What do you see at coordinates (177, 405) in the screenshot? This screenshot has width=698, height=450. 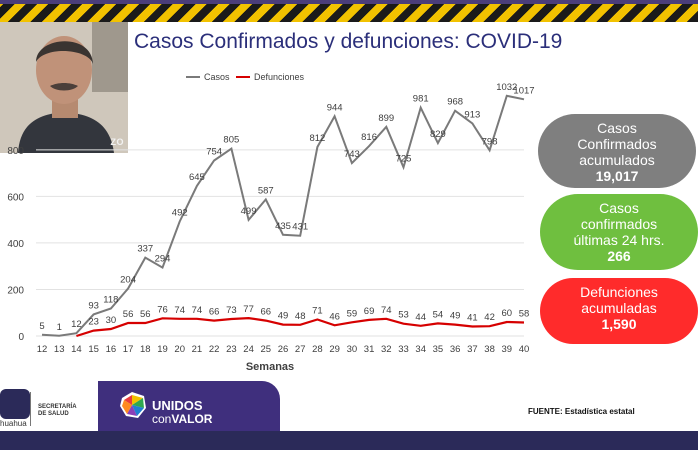 I see `unidos-text: UNIDOS` at bounding box center [177, 405].